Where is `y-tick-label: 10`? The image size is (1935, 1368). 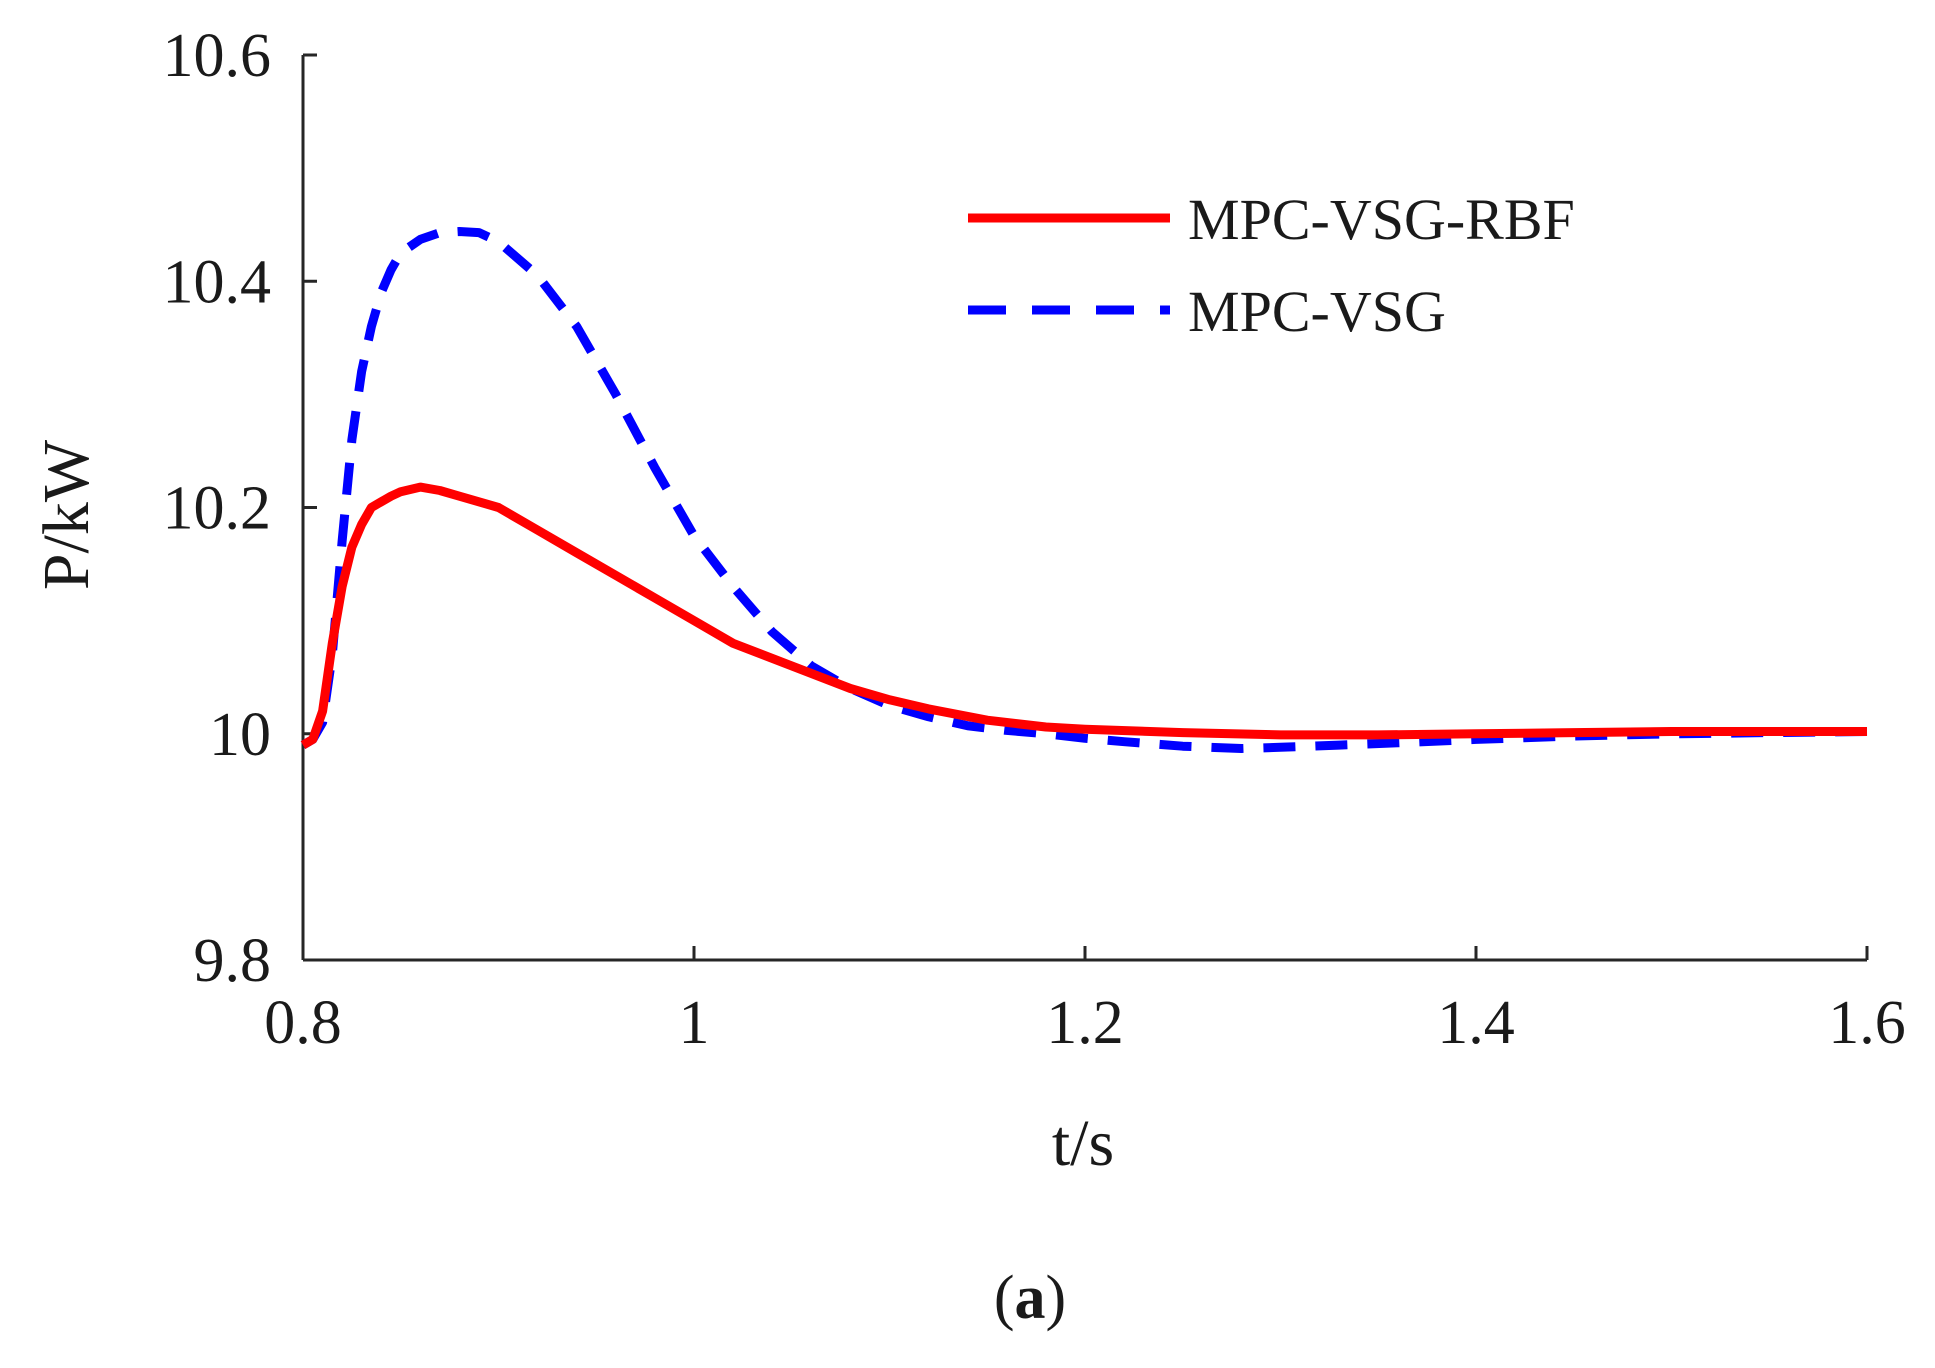 y-tick-label: 10 is located at coordinates (240, 735).